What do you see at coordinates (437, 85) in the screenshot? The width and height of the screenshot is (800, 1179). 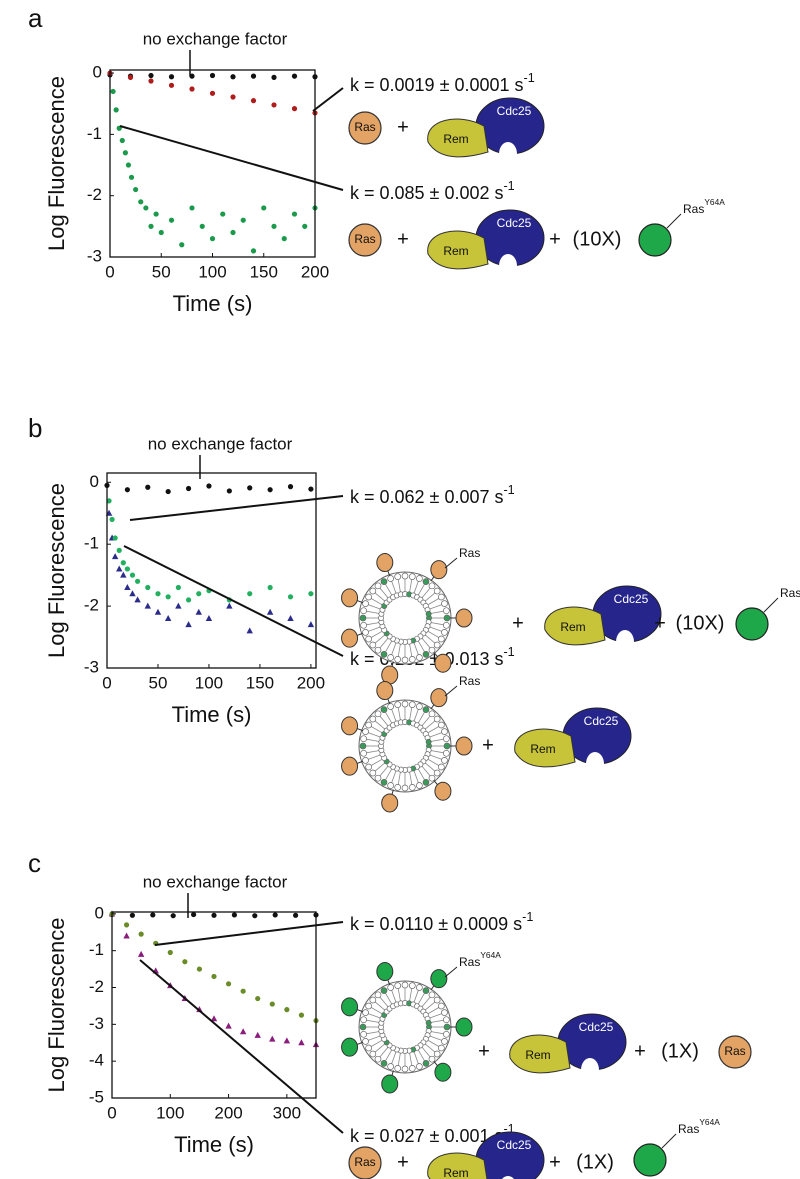 I see `rate-annotation-base: k = 0.0019 ± 0.0001 s` at bounding box center [437, 85].